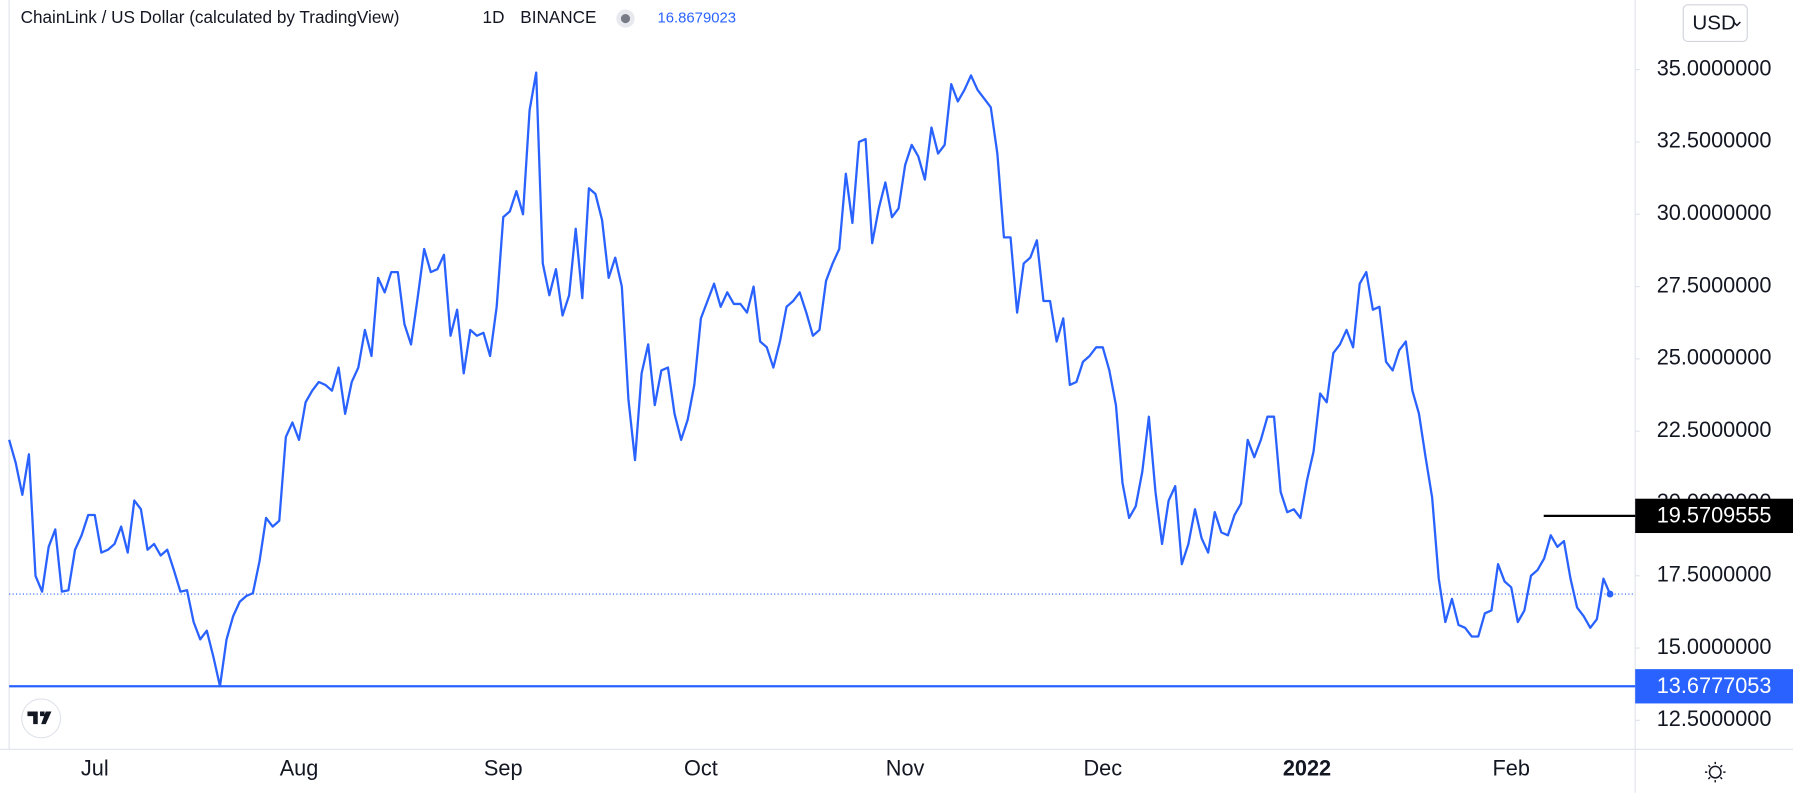 The width and height of the screenshot is (1793, 793). Describe the element at coordinates (1511, 768) in the screenshot. I see `x-tick-label: Feb` at that location.